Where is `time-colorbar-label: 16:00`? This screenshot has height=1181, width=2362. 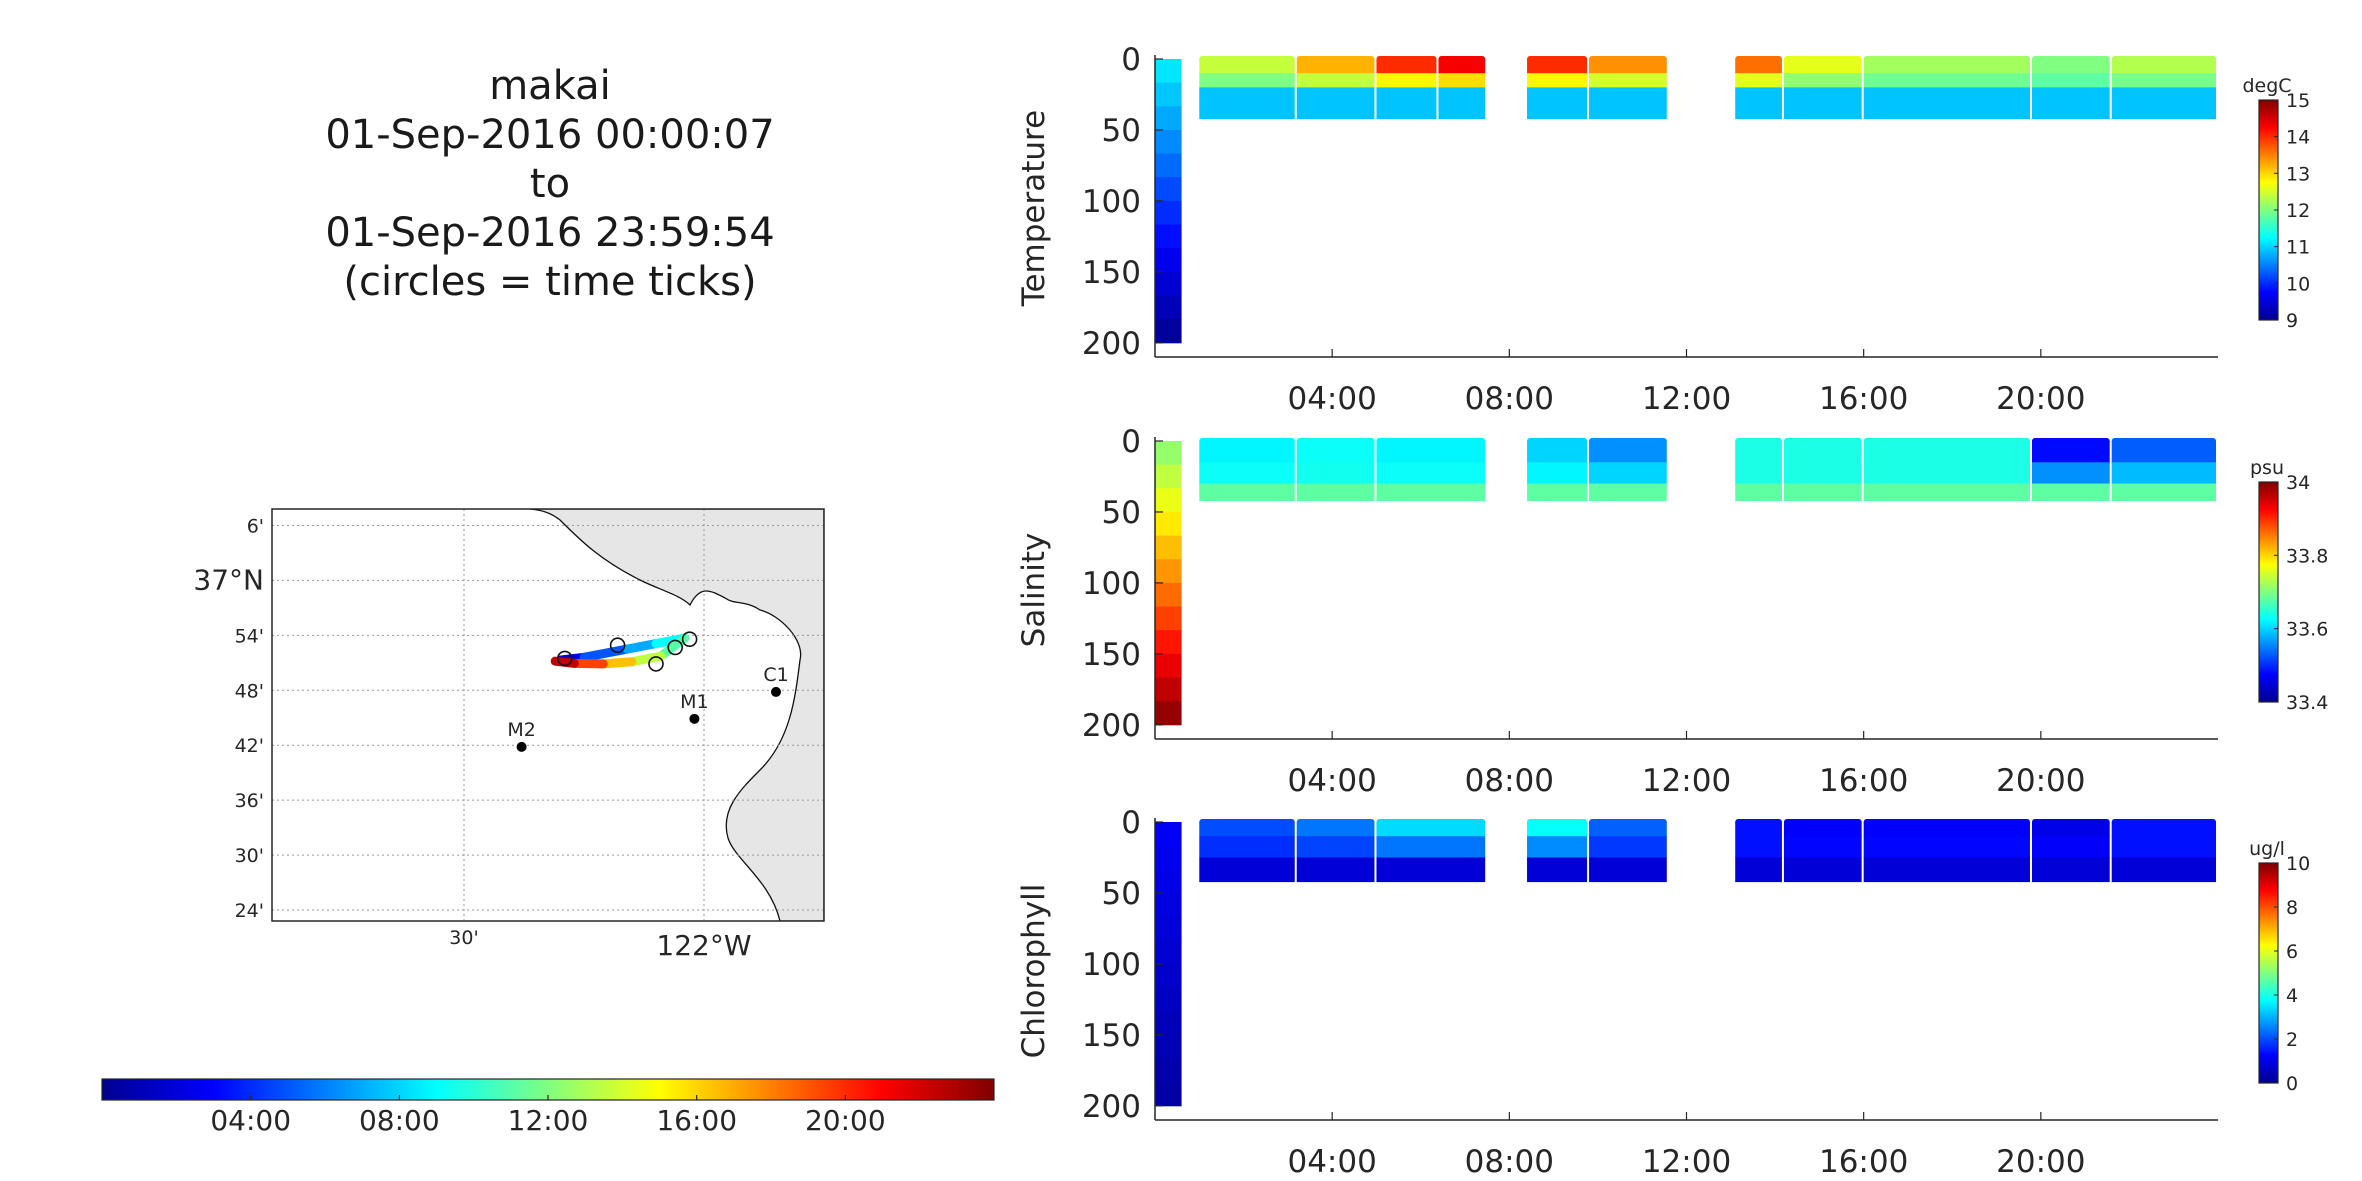
time-colorbar-label: 16:00 is located at coordinates (696, 1120).